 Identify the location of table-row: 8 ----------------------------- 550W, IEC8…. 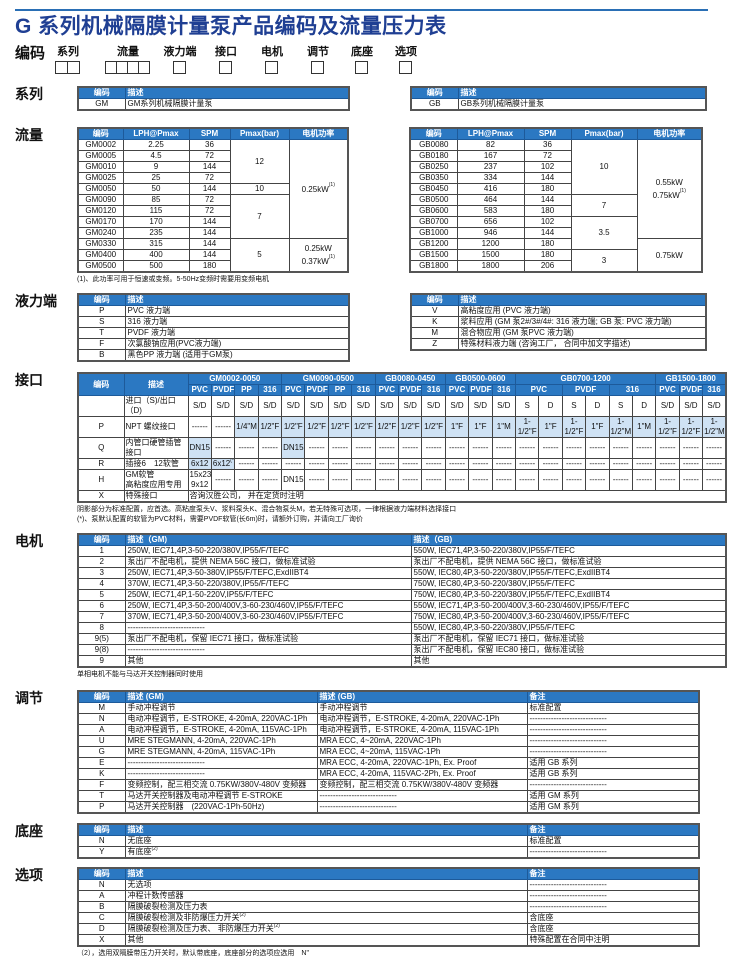
(402, 628).